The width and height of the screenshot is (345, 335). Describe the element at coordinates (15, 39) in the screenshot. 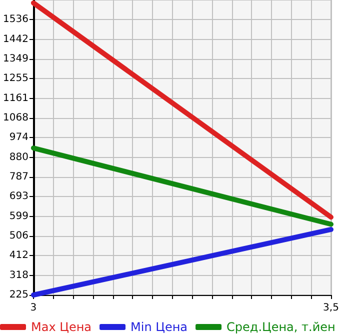

I see `y-tick-label: 1442` at that location.